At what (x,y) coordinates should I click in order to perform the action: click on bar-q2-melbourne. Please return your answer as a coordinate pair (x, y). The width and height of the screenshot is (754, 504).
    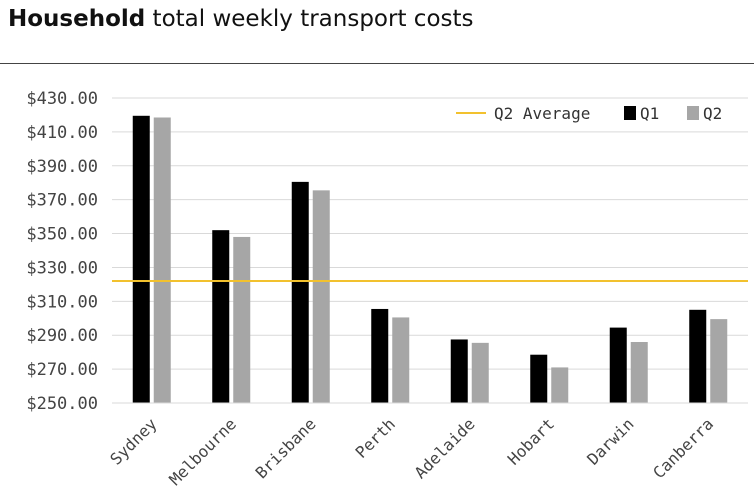
    Looking at the image, I should click on (242, 319).